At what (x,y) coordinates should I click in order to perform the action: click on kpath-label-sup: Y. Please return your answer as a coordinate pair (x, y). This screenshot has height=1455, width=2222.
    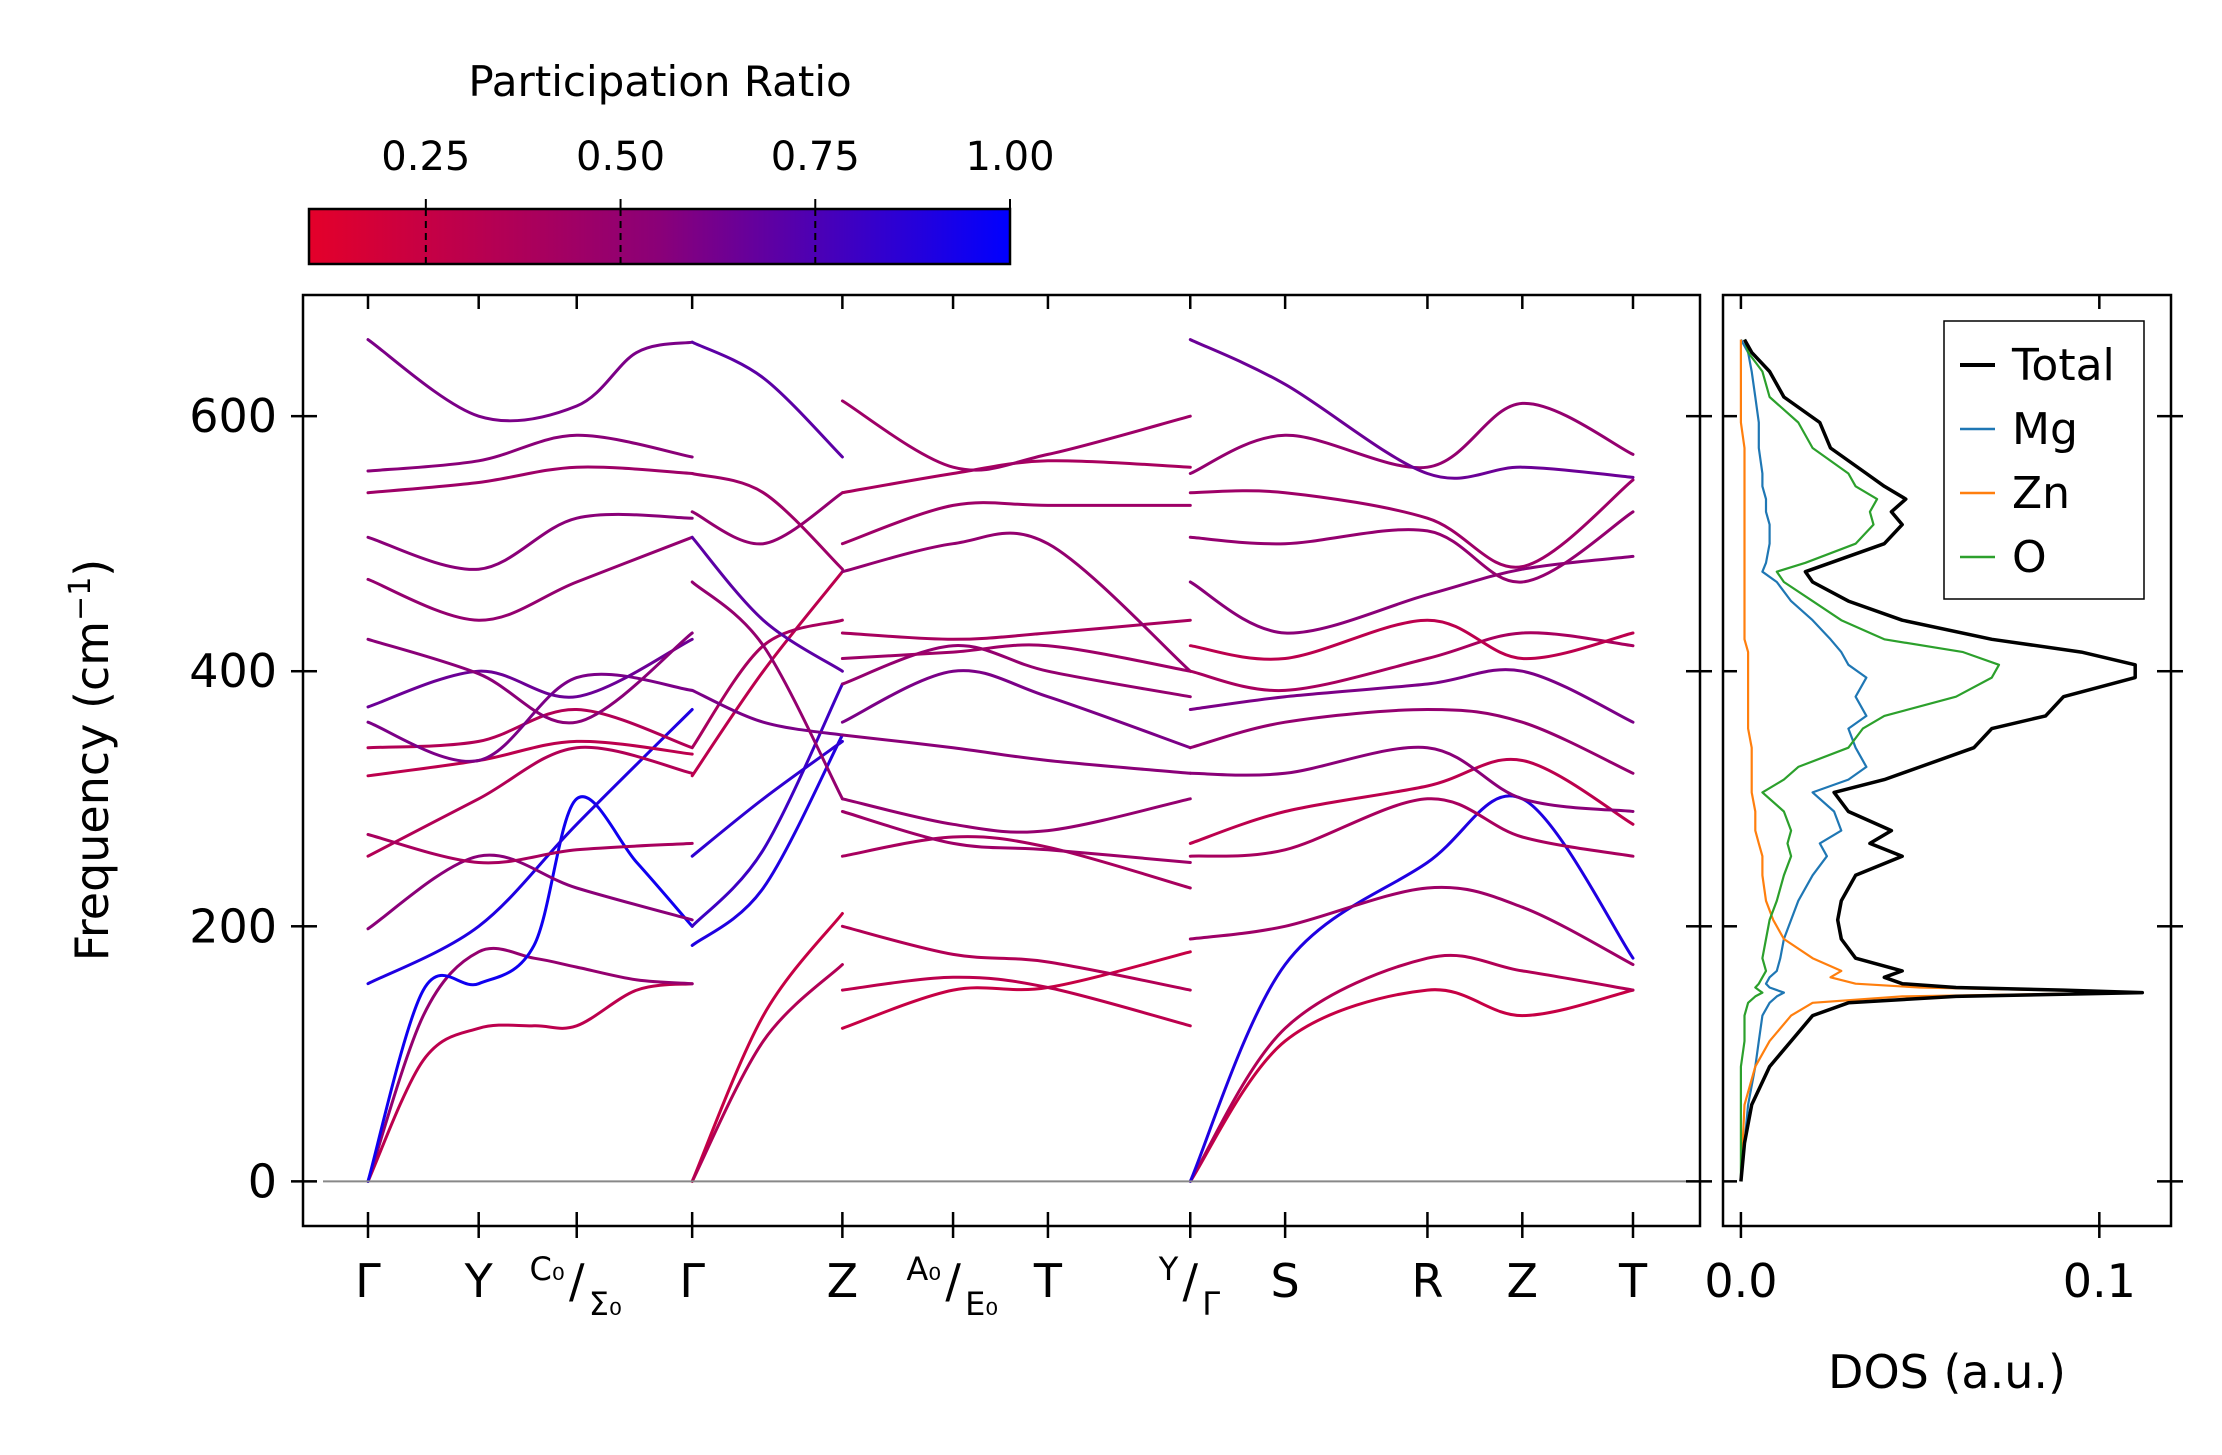
    Looking at the image, I should click on (1168, 1269).